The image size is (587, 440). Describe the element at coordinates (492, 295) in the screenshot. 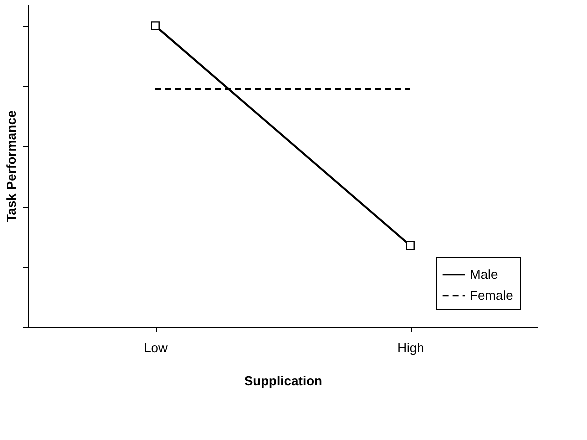

I see `legend-label: Female` at that location.